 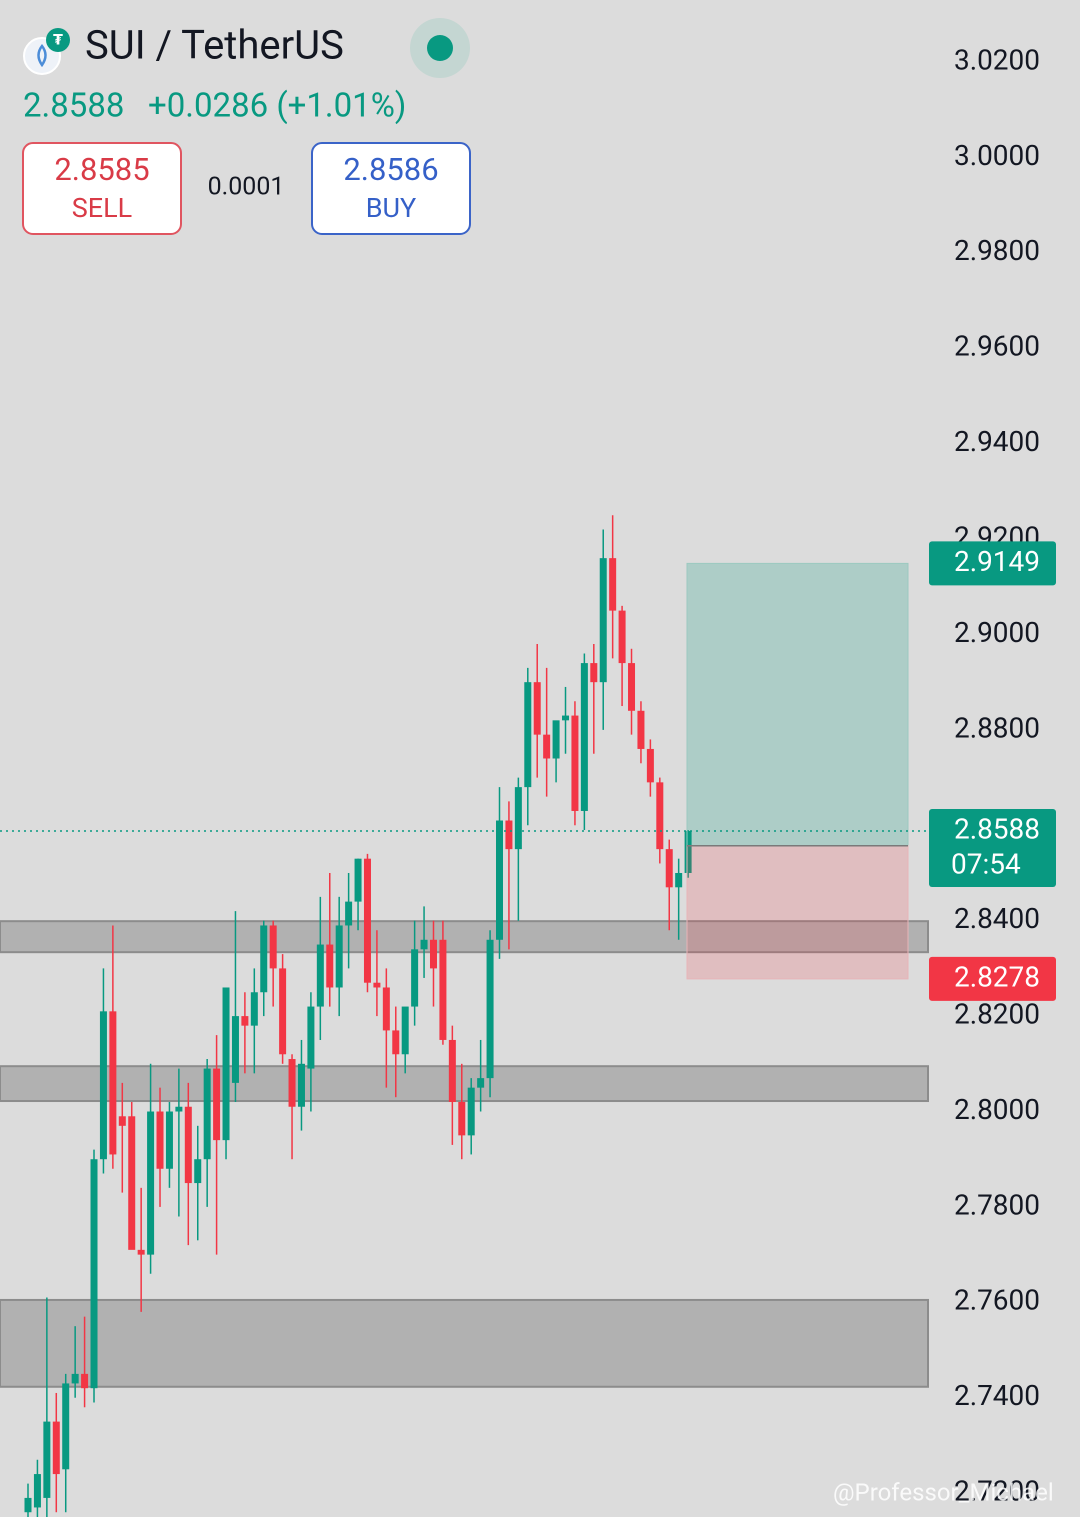 What do you see at coordinates (797, 704) in the screenshot?
I see `profit-zone` at bounding box center [797, 704].